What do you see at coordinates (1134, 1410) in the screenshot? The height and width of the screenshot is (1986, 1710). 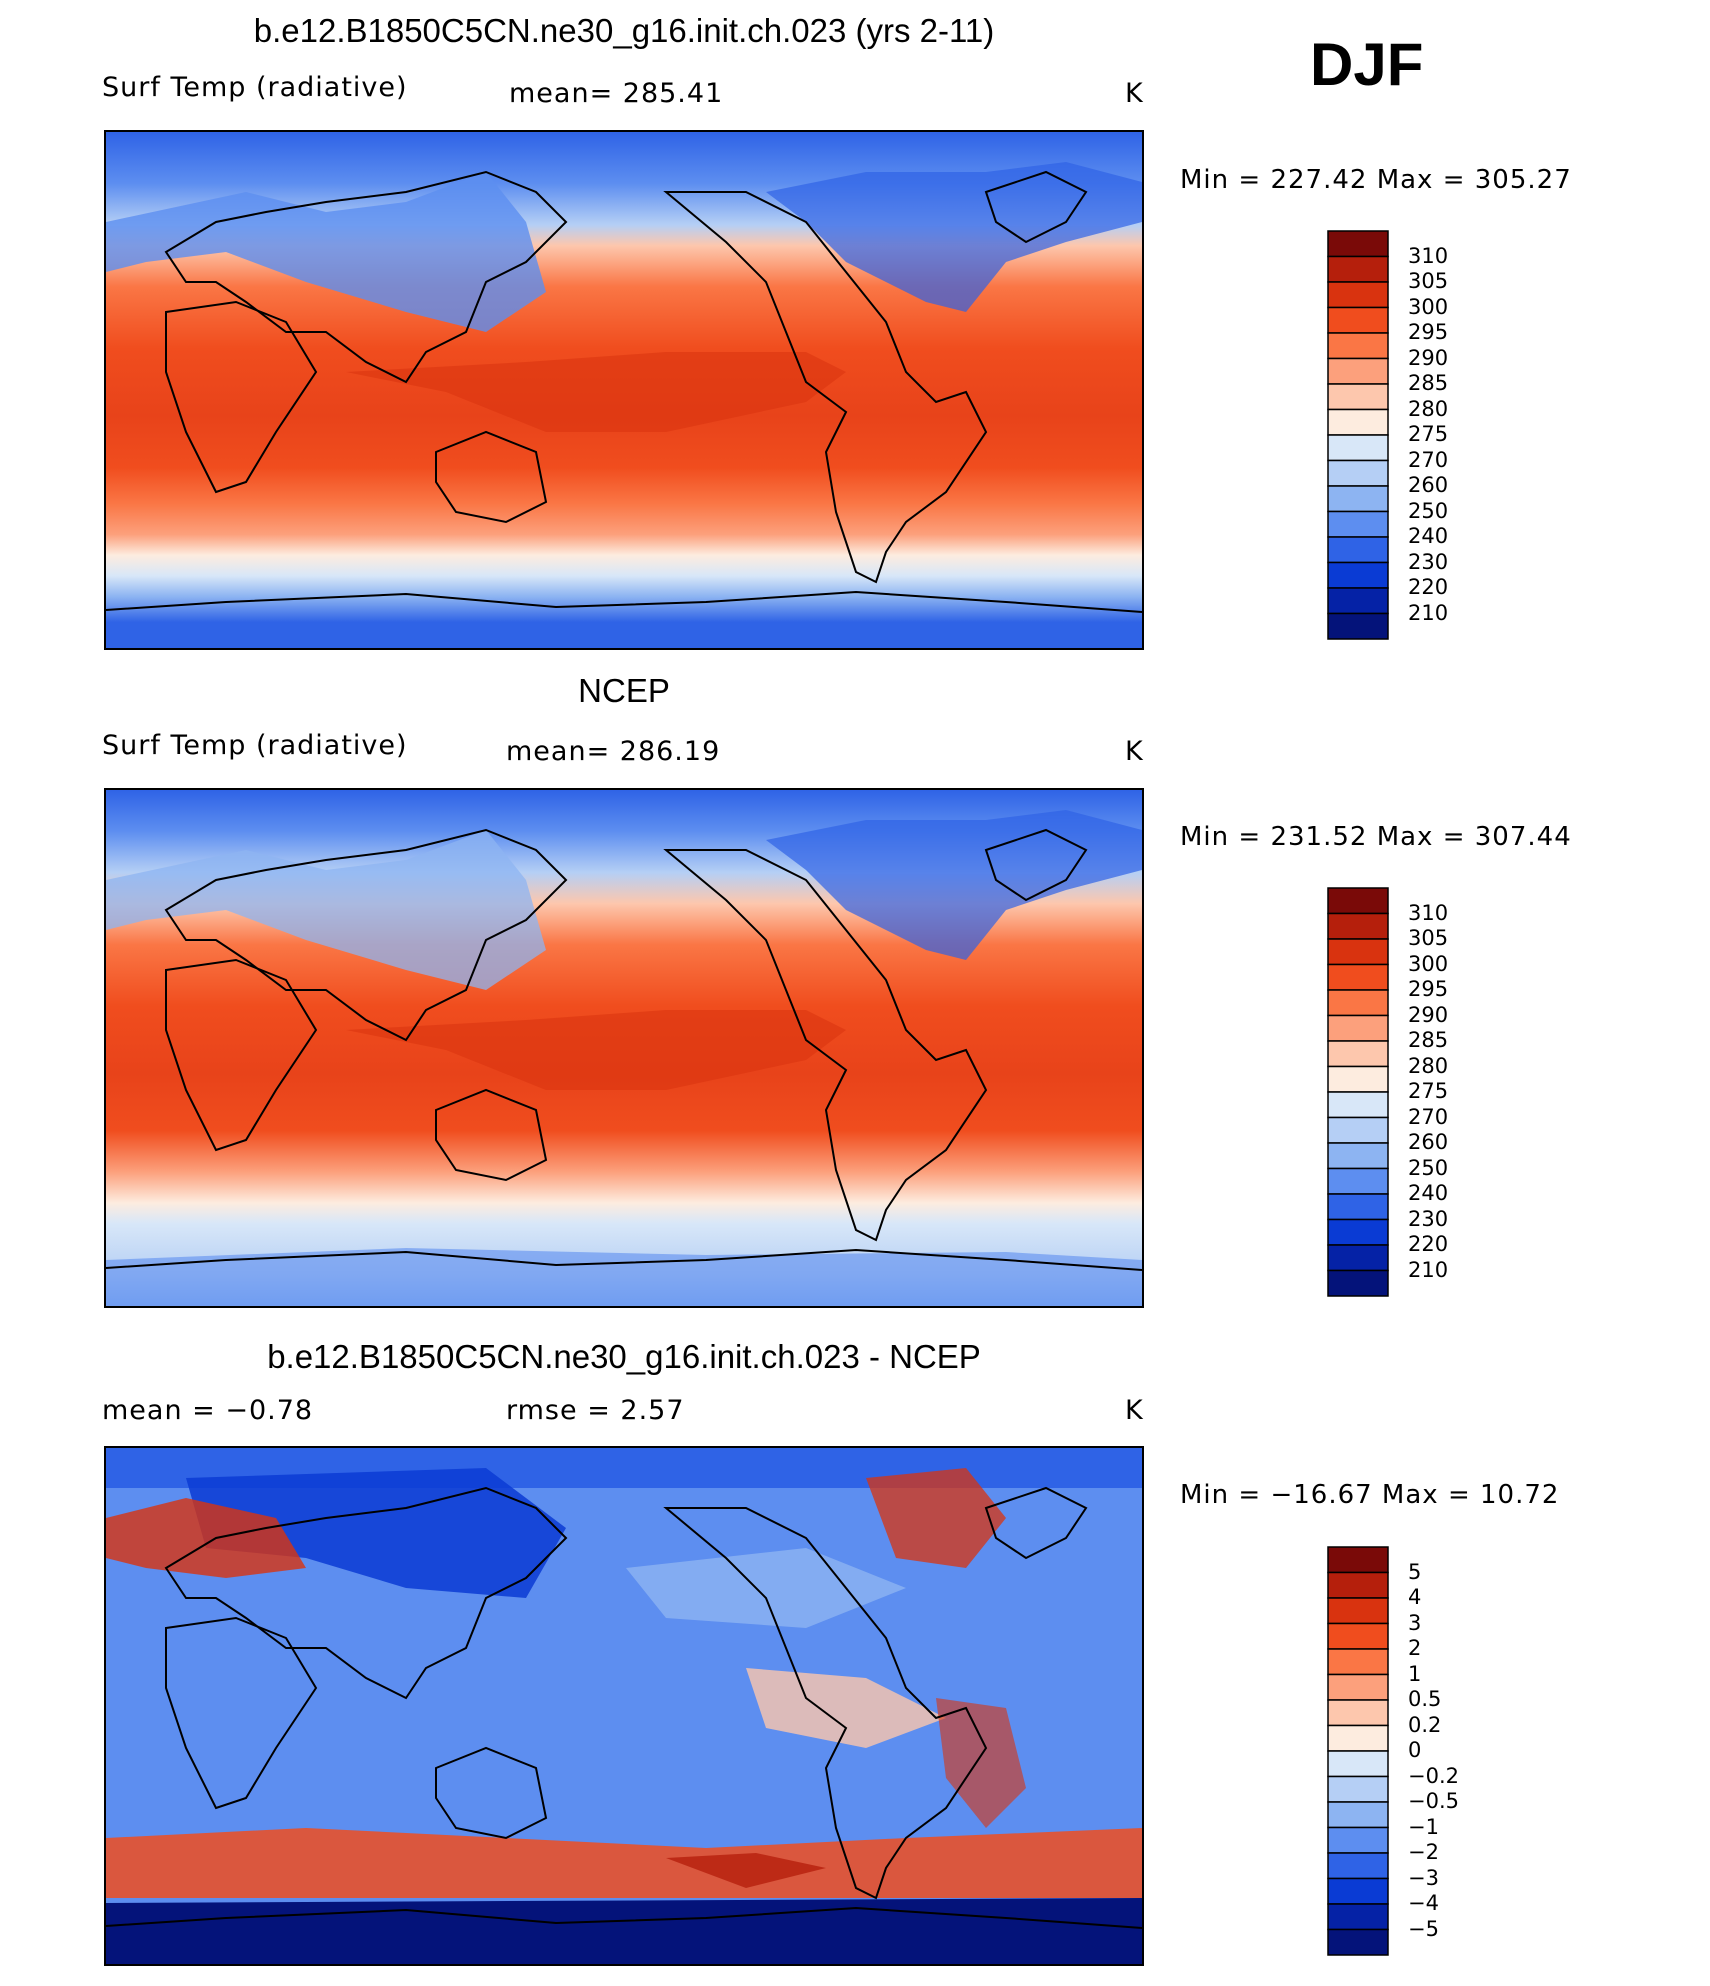 I see `panel-3-units: K` at bounding box center [1134, 1410].